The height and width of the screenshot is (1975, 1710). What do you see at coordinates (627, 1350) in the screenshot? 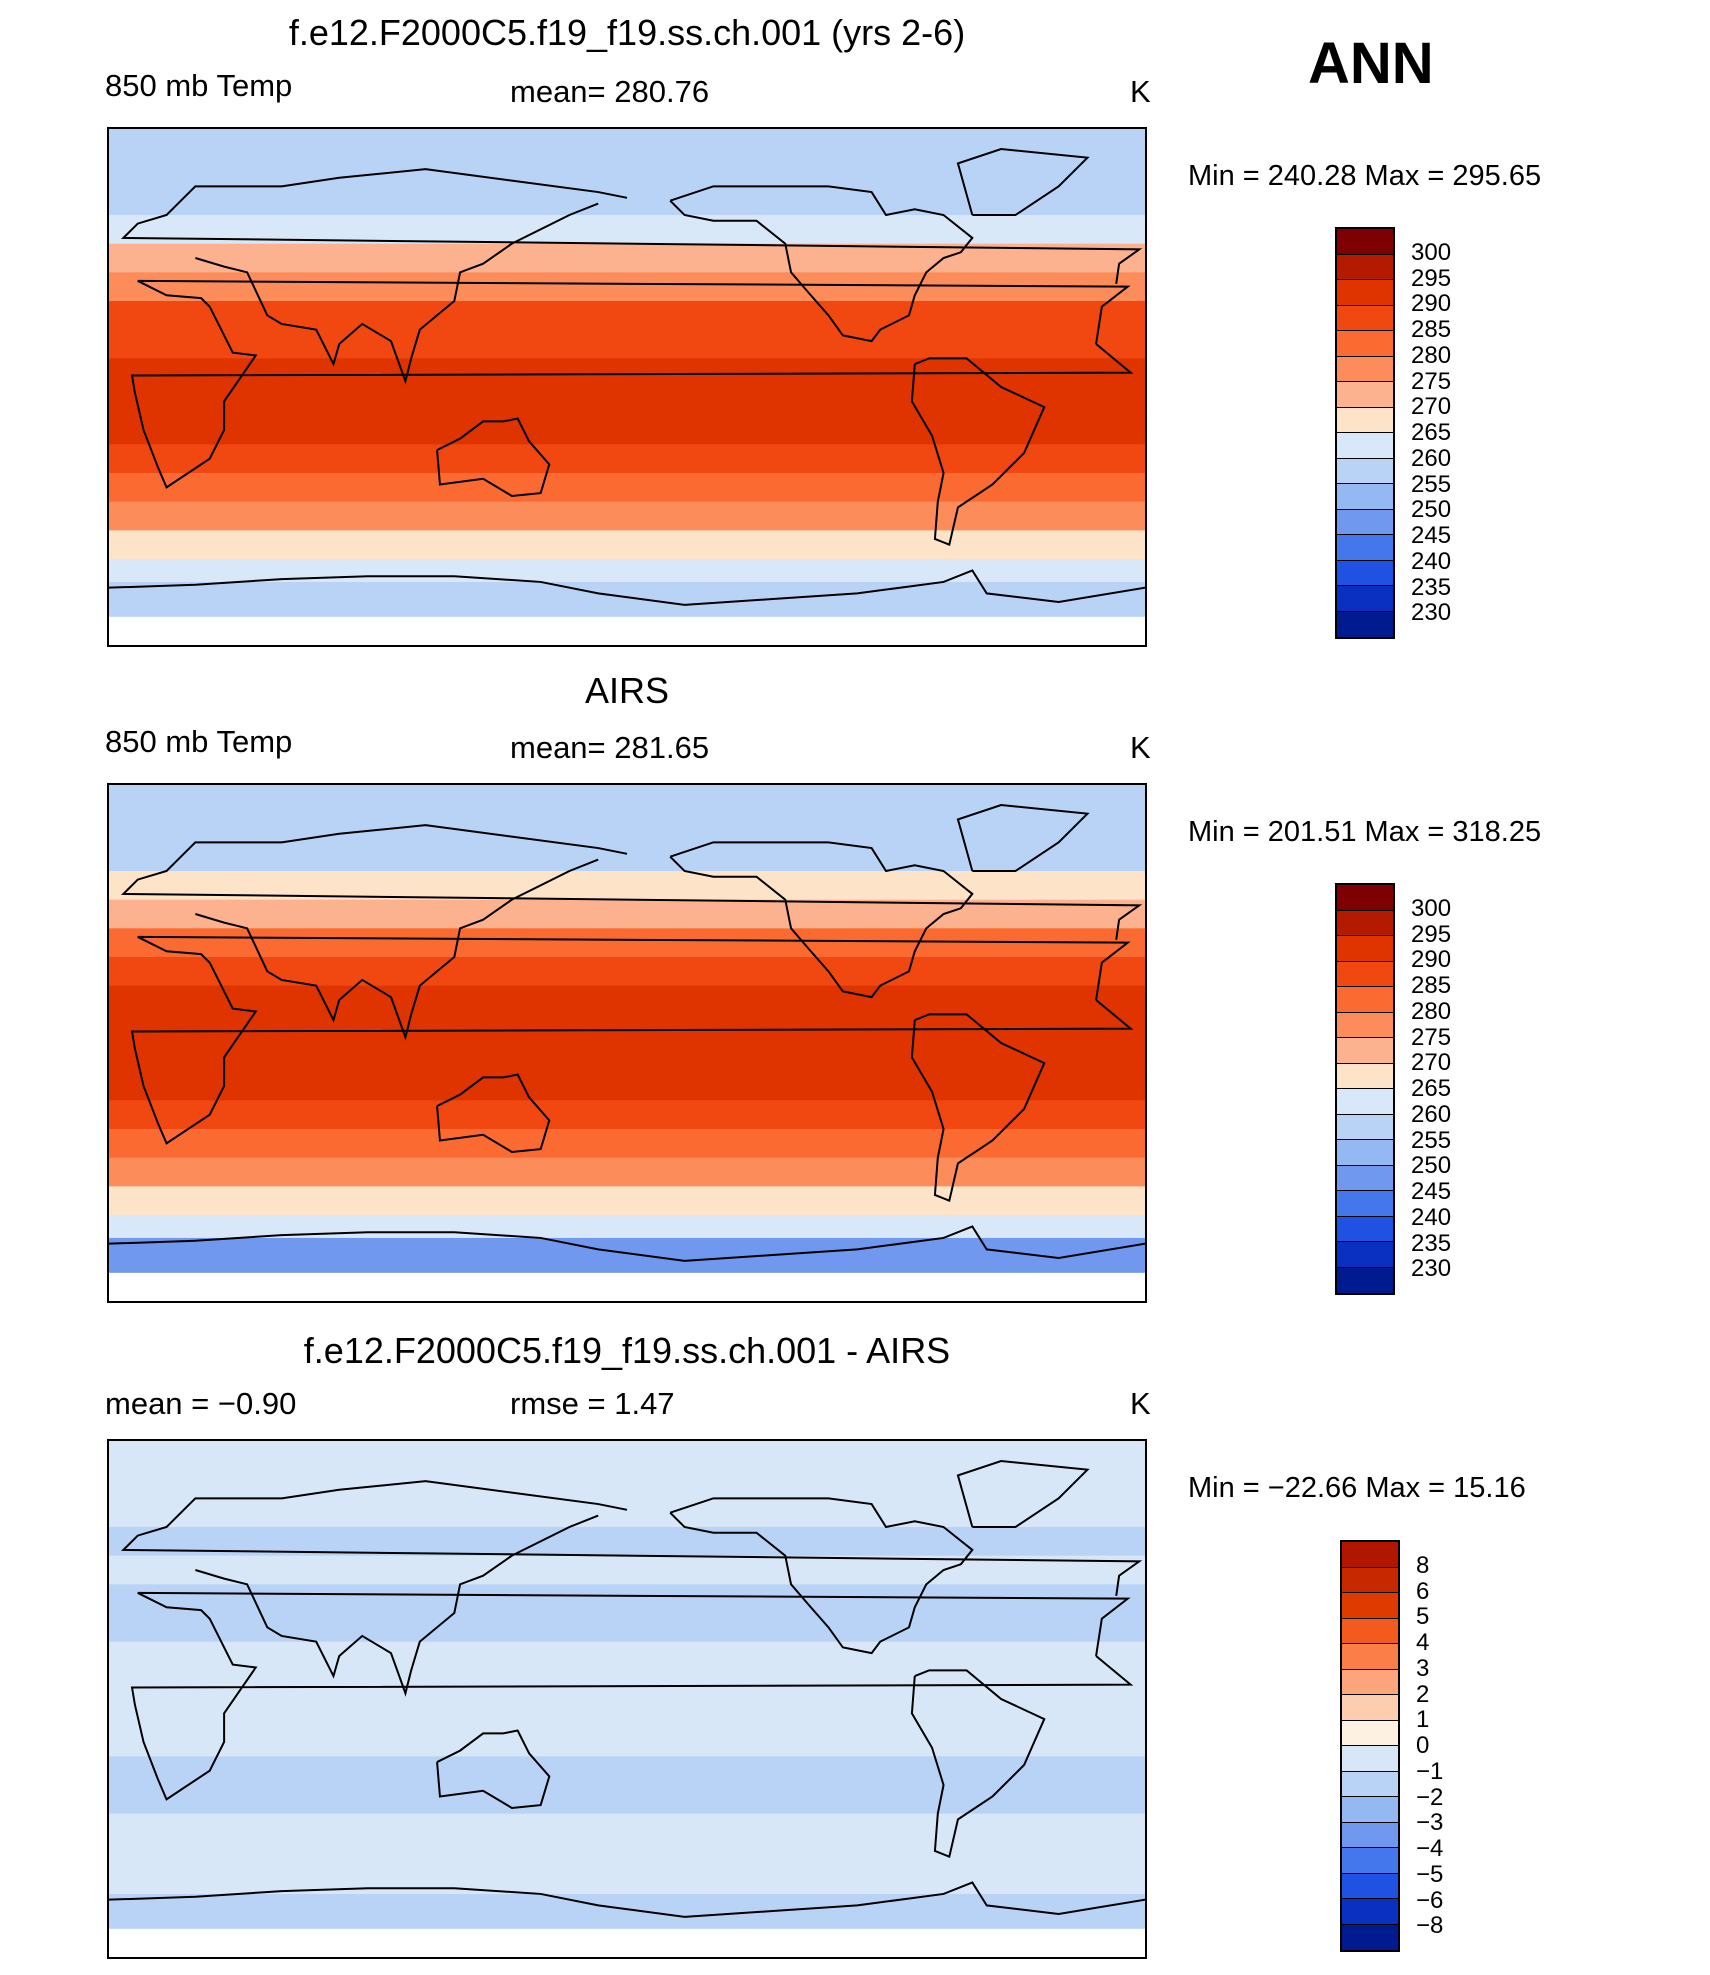
I see `panel-3-title: f.e12.F2000C5.f19_f19.ss.ch.001 - AIRS` at bounding box center [627, 1350].